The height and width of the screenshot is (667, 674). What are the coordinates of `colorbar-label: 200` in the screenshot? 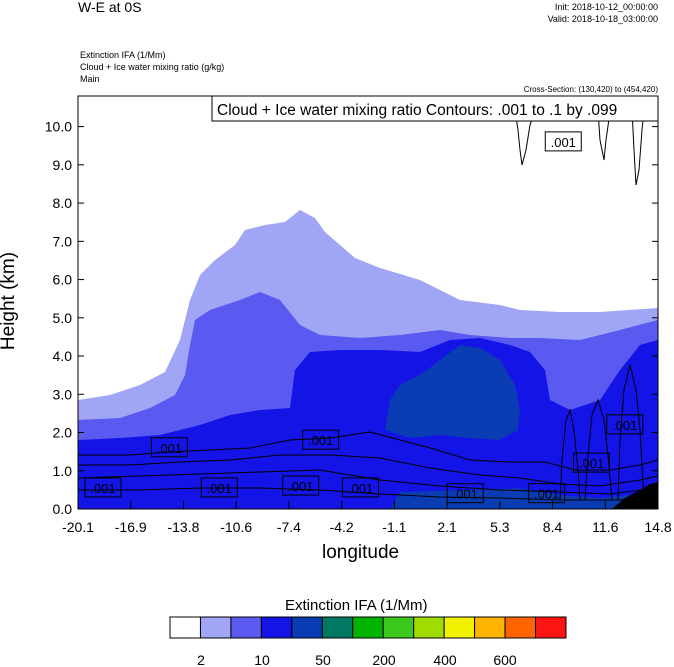 It's located at (384, 659).